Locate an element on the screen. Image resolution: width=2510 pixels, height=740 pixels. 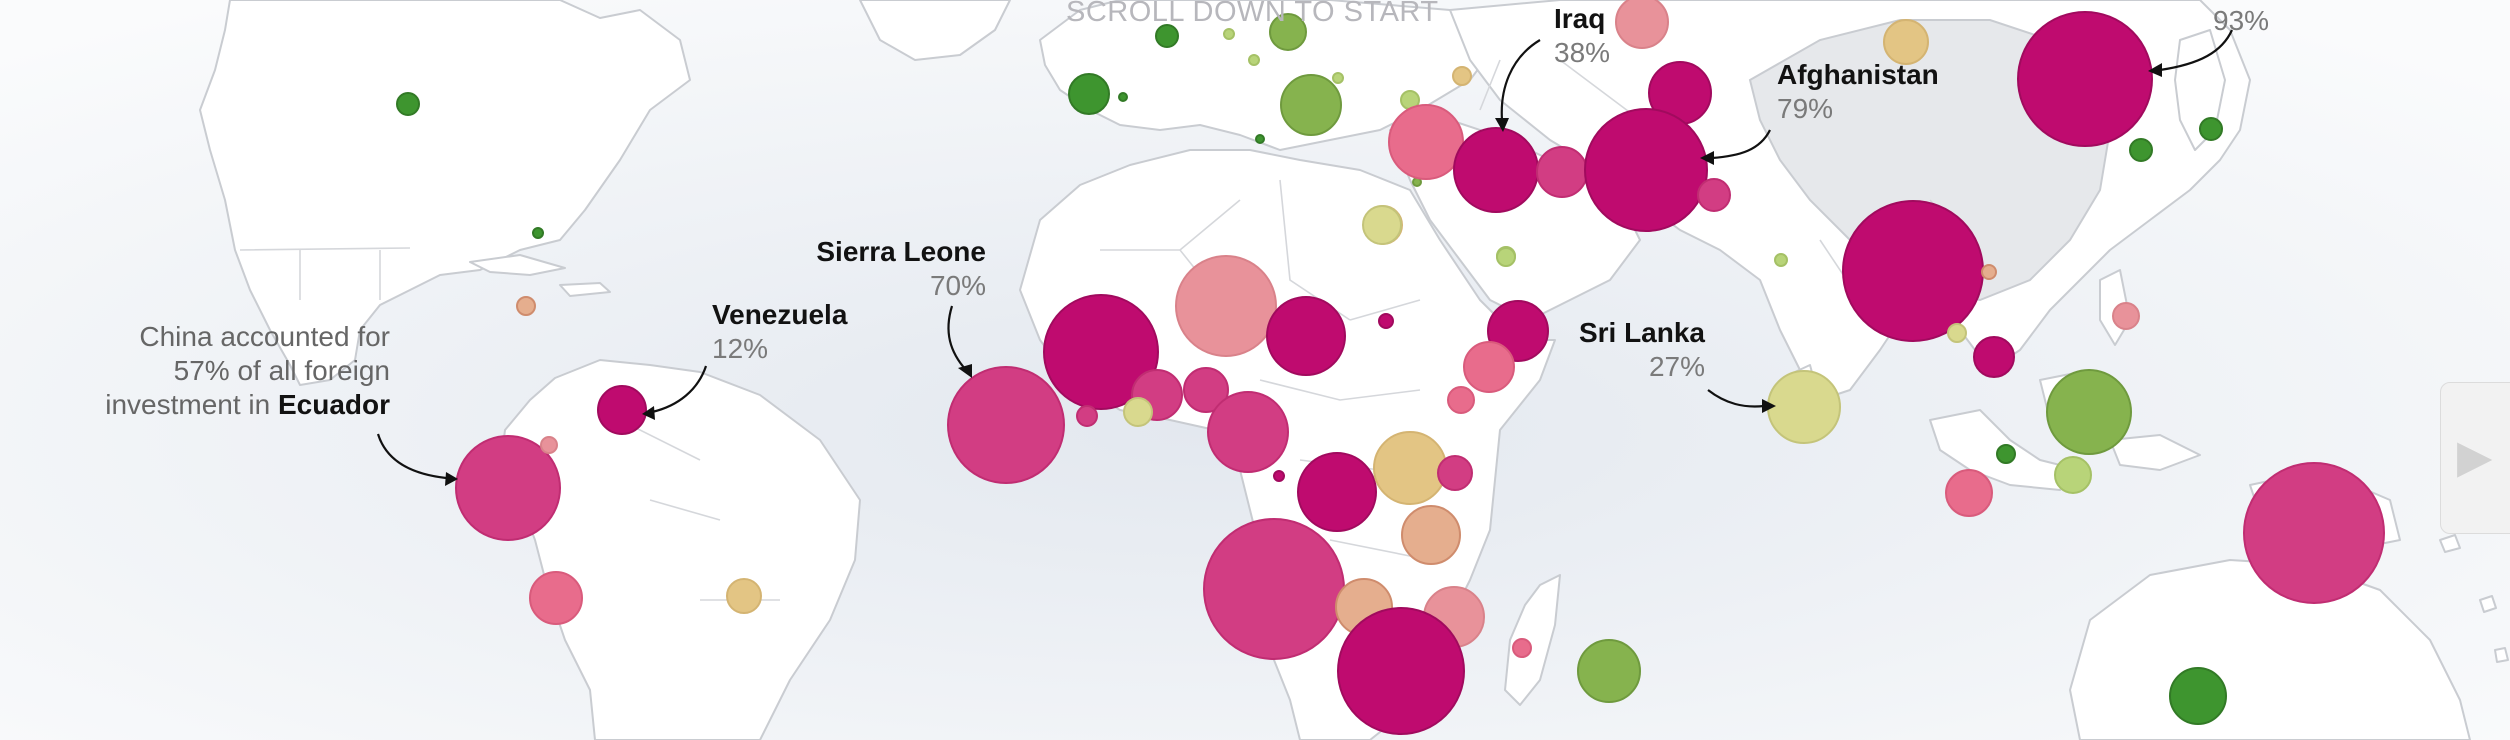
bubble-iran is located at coordinates (1562, 172).